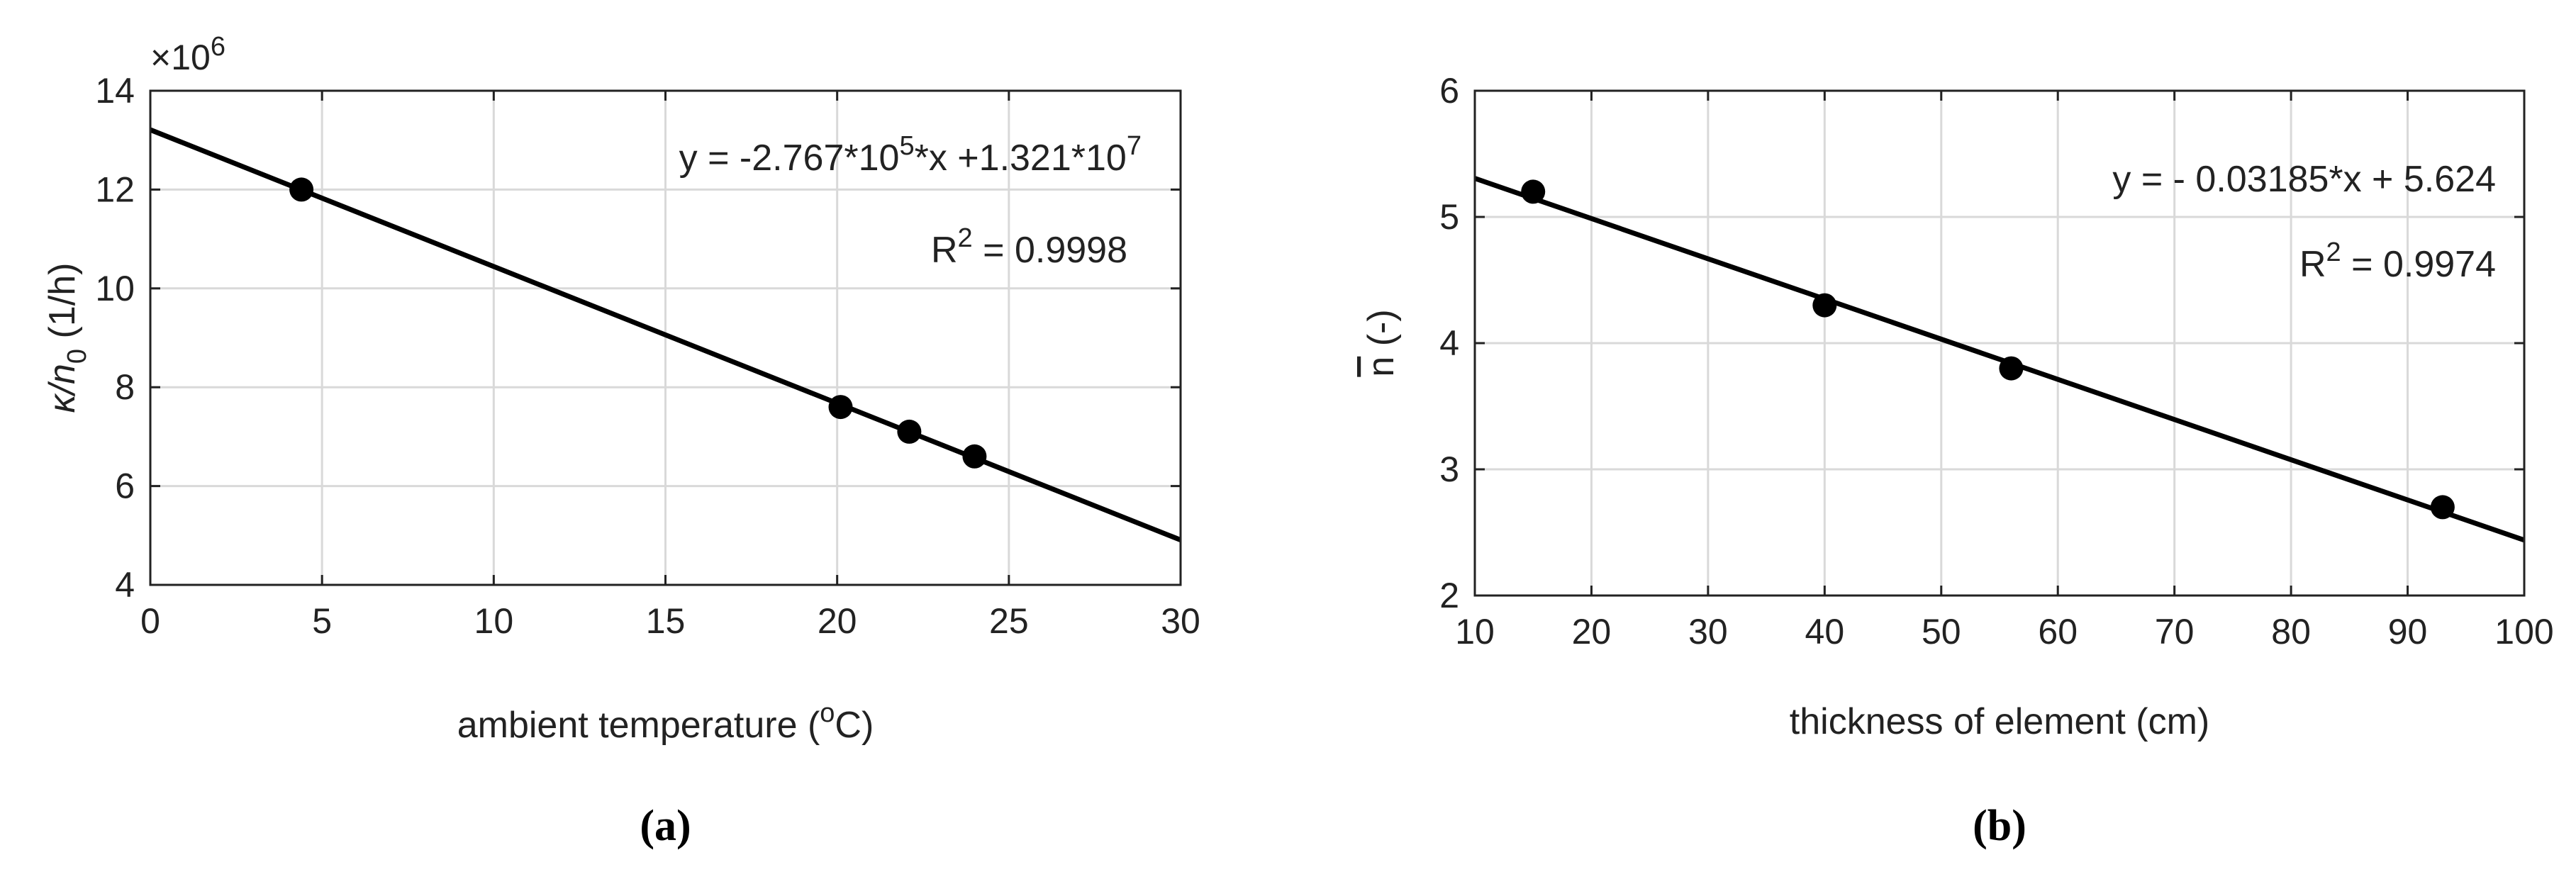 This screenshot has width=2576, height=872. I want to click on fit-equation: y = - 0.03185*x + 5.624, so click(2304, 179).